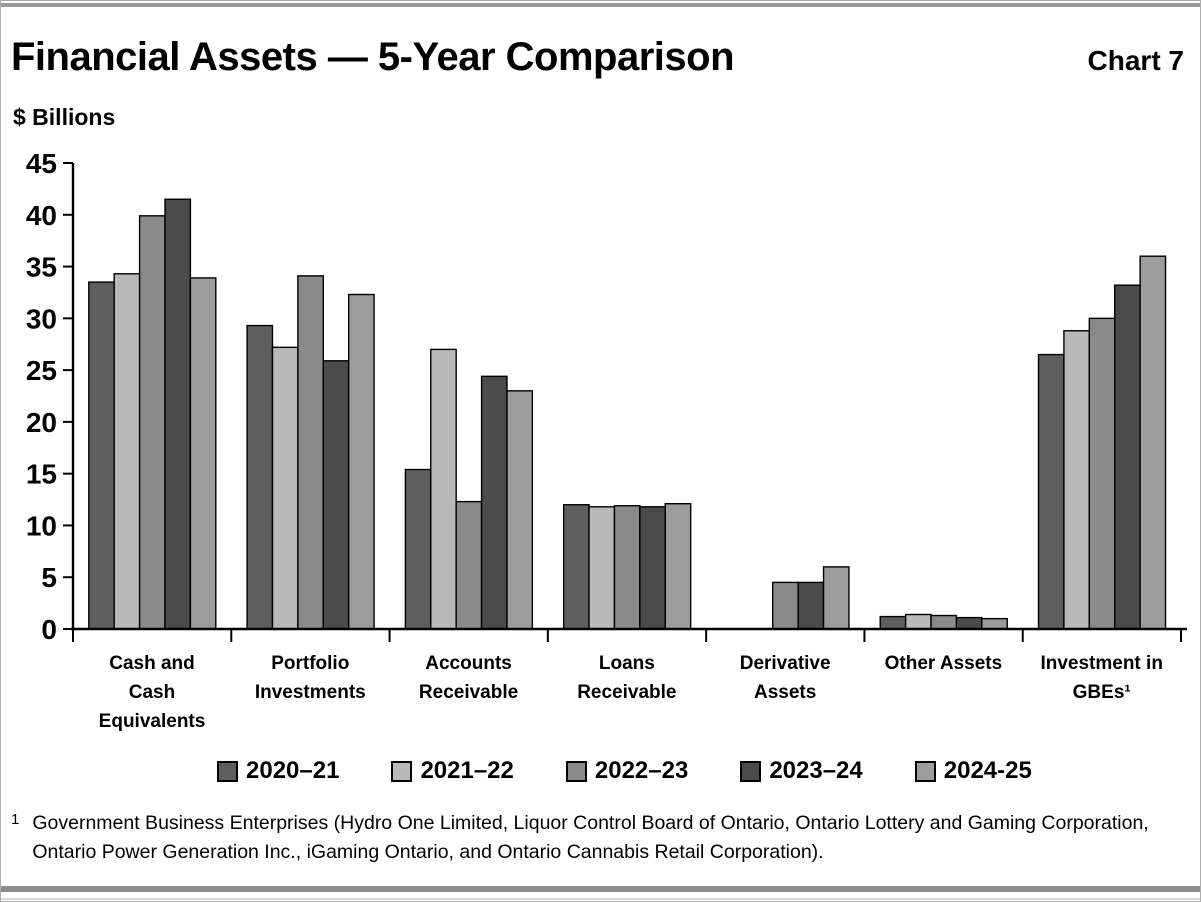 This screenshot has width=1201, height=902. I want to click on bar-accounts-receivable-2020–21, so click(418, 549).